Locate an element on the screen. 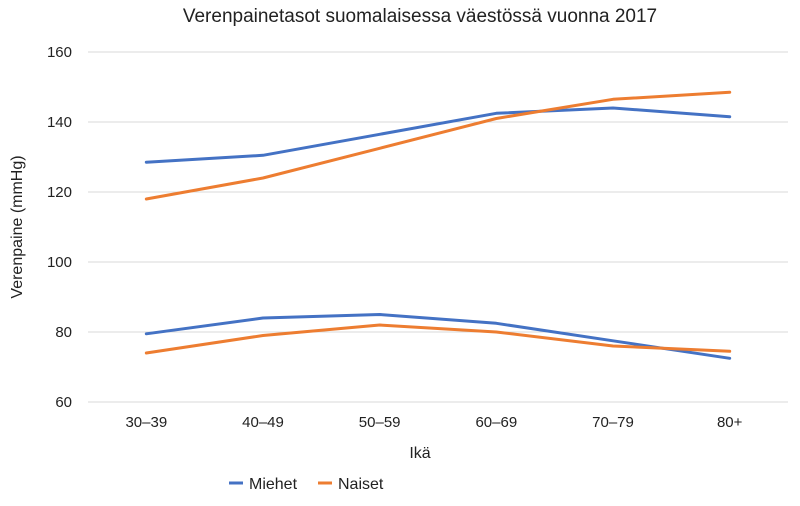 The image size is (800, 506). series-line-naiset-diastolic is located at coordinates (438, 339).